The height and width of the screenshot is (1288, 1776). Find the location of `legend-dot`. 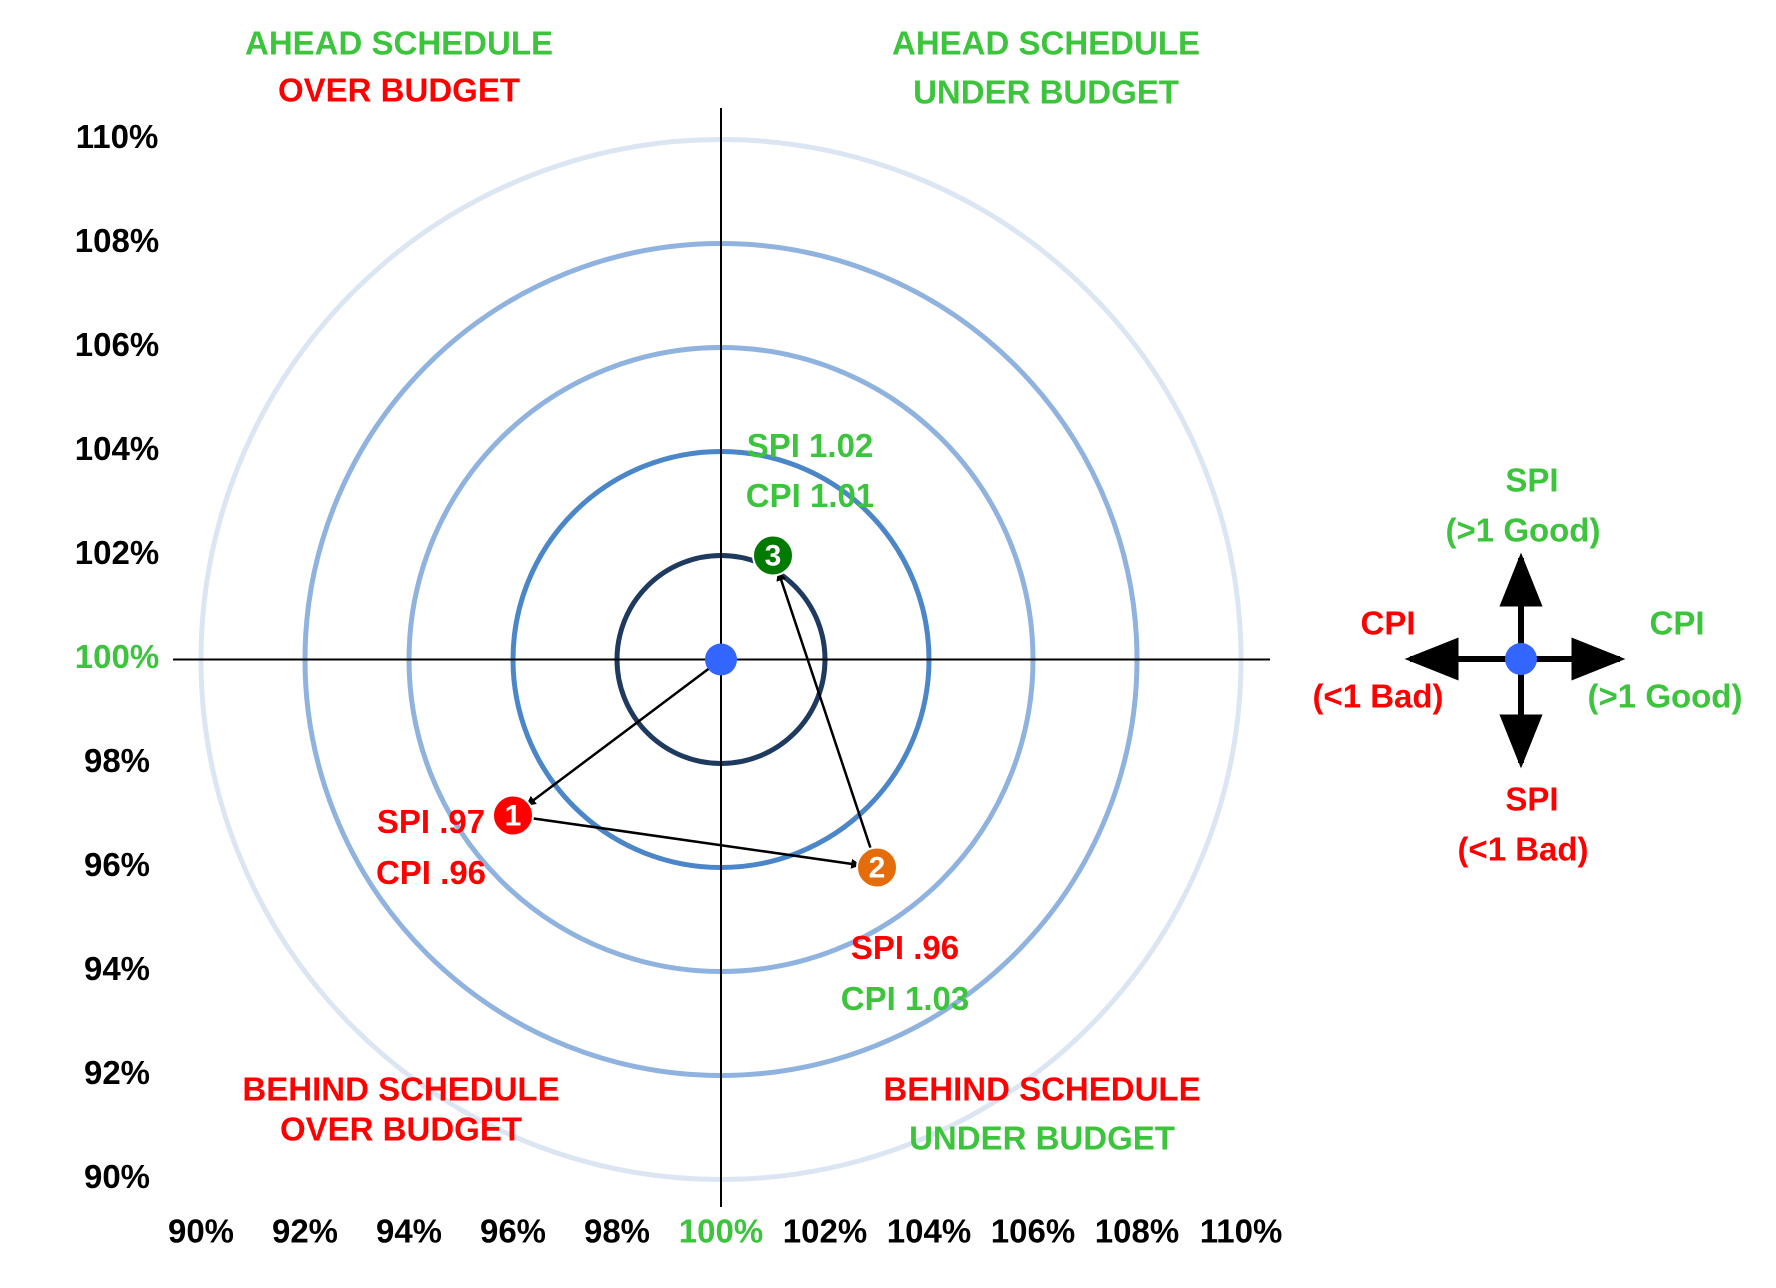

legend-dot is located at coordinates (1521, 659).